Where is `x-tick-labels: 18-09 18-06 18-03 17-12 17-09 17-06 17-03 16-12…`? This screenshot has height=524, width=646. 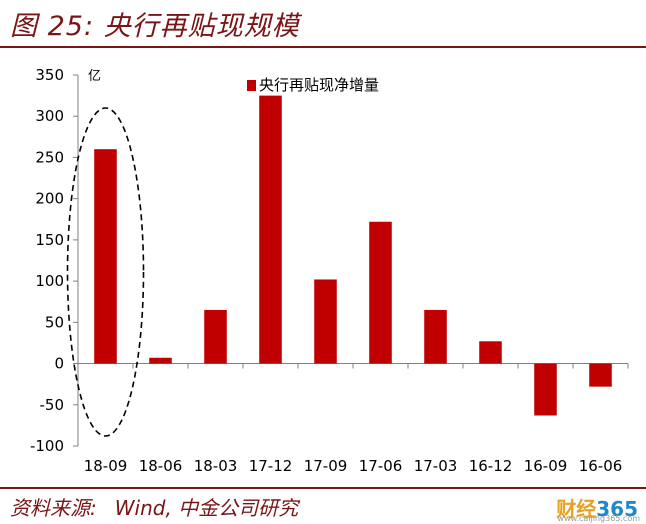 x-tick-labels: 18-09 18-06 18-03 17-12 17-09 17-06 17-03 16-12… is located at coordinates (353, 466).